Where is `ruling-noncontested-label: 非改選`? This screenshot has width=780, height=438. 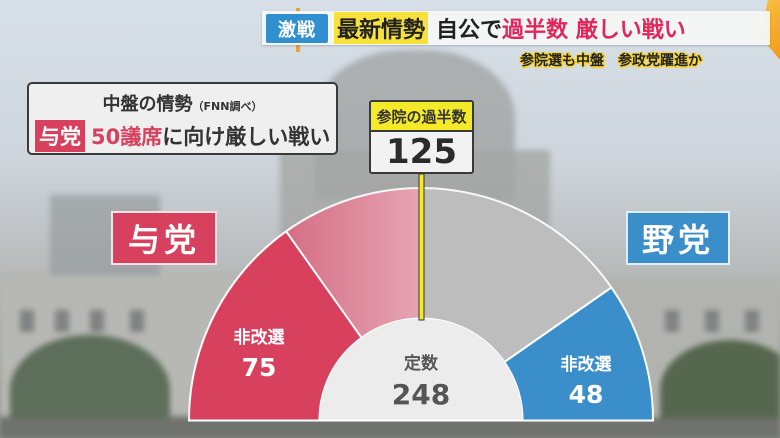
ruling-noncontested-label: 非改選 is located at coordinates (259, 337).